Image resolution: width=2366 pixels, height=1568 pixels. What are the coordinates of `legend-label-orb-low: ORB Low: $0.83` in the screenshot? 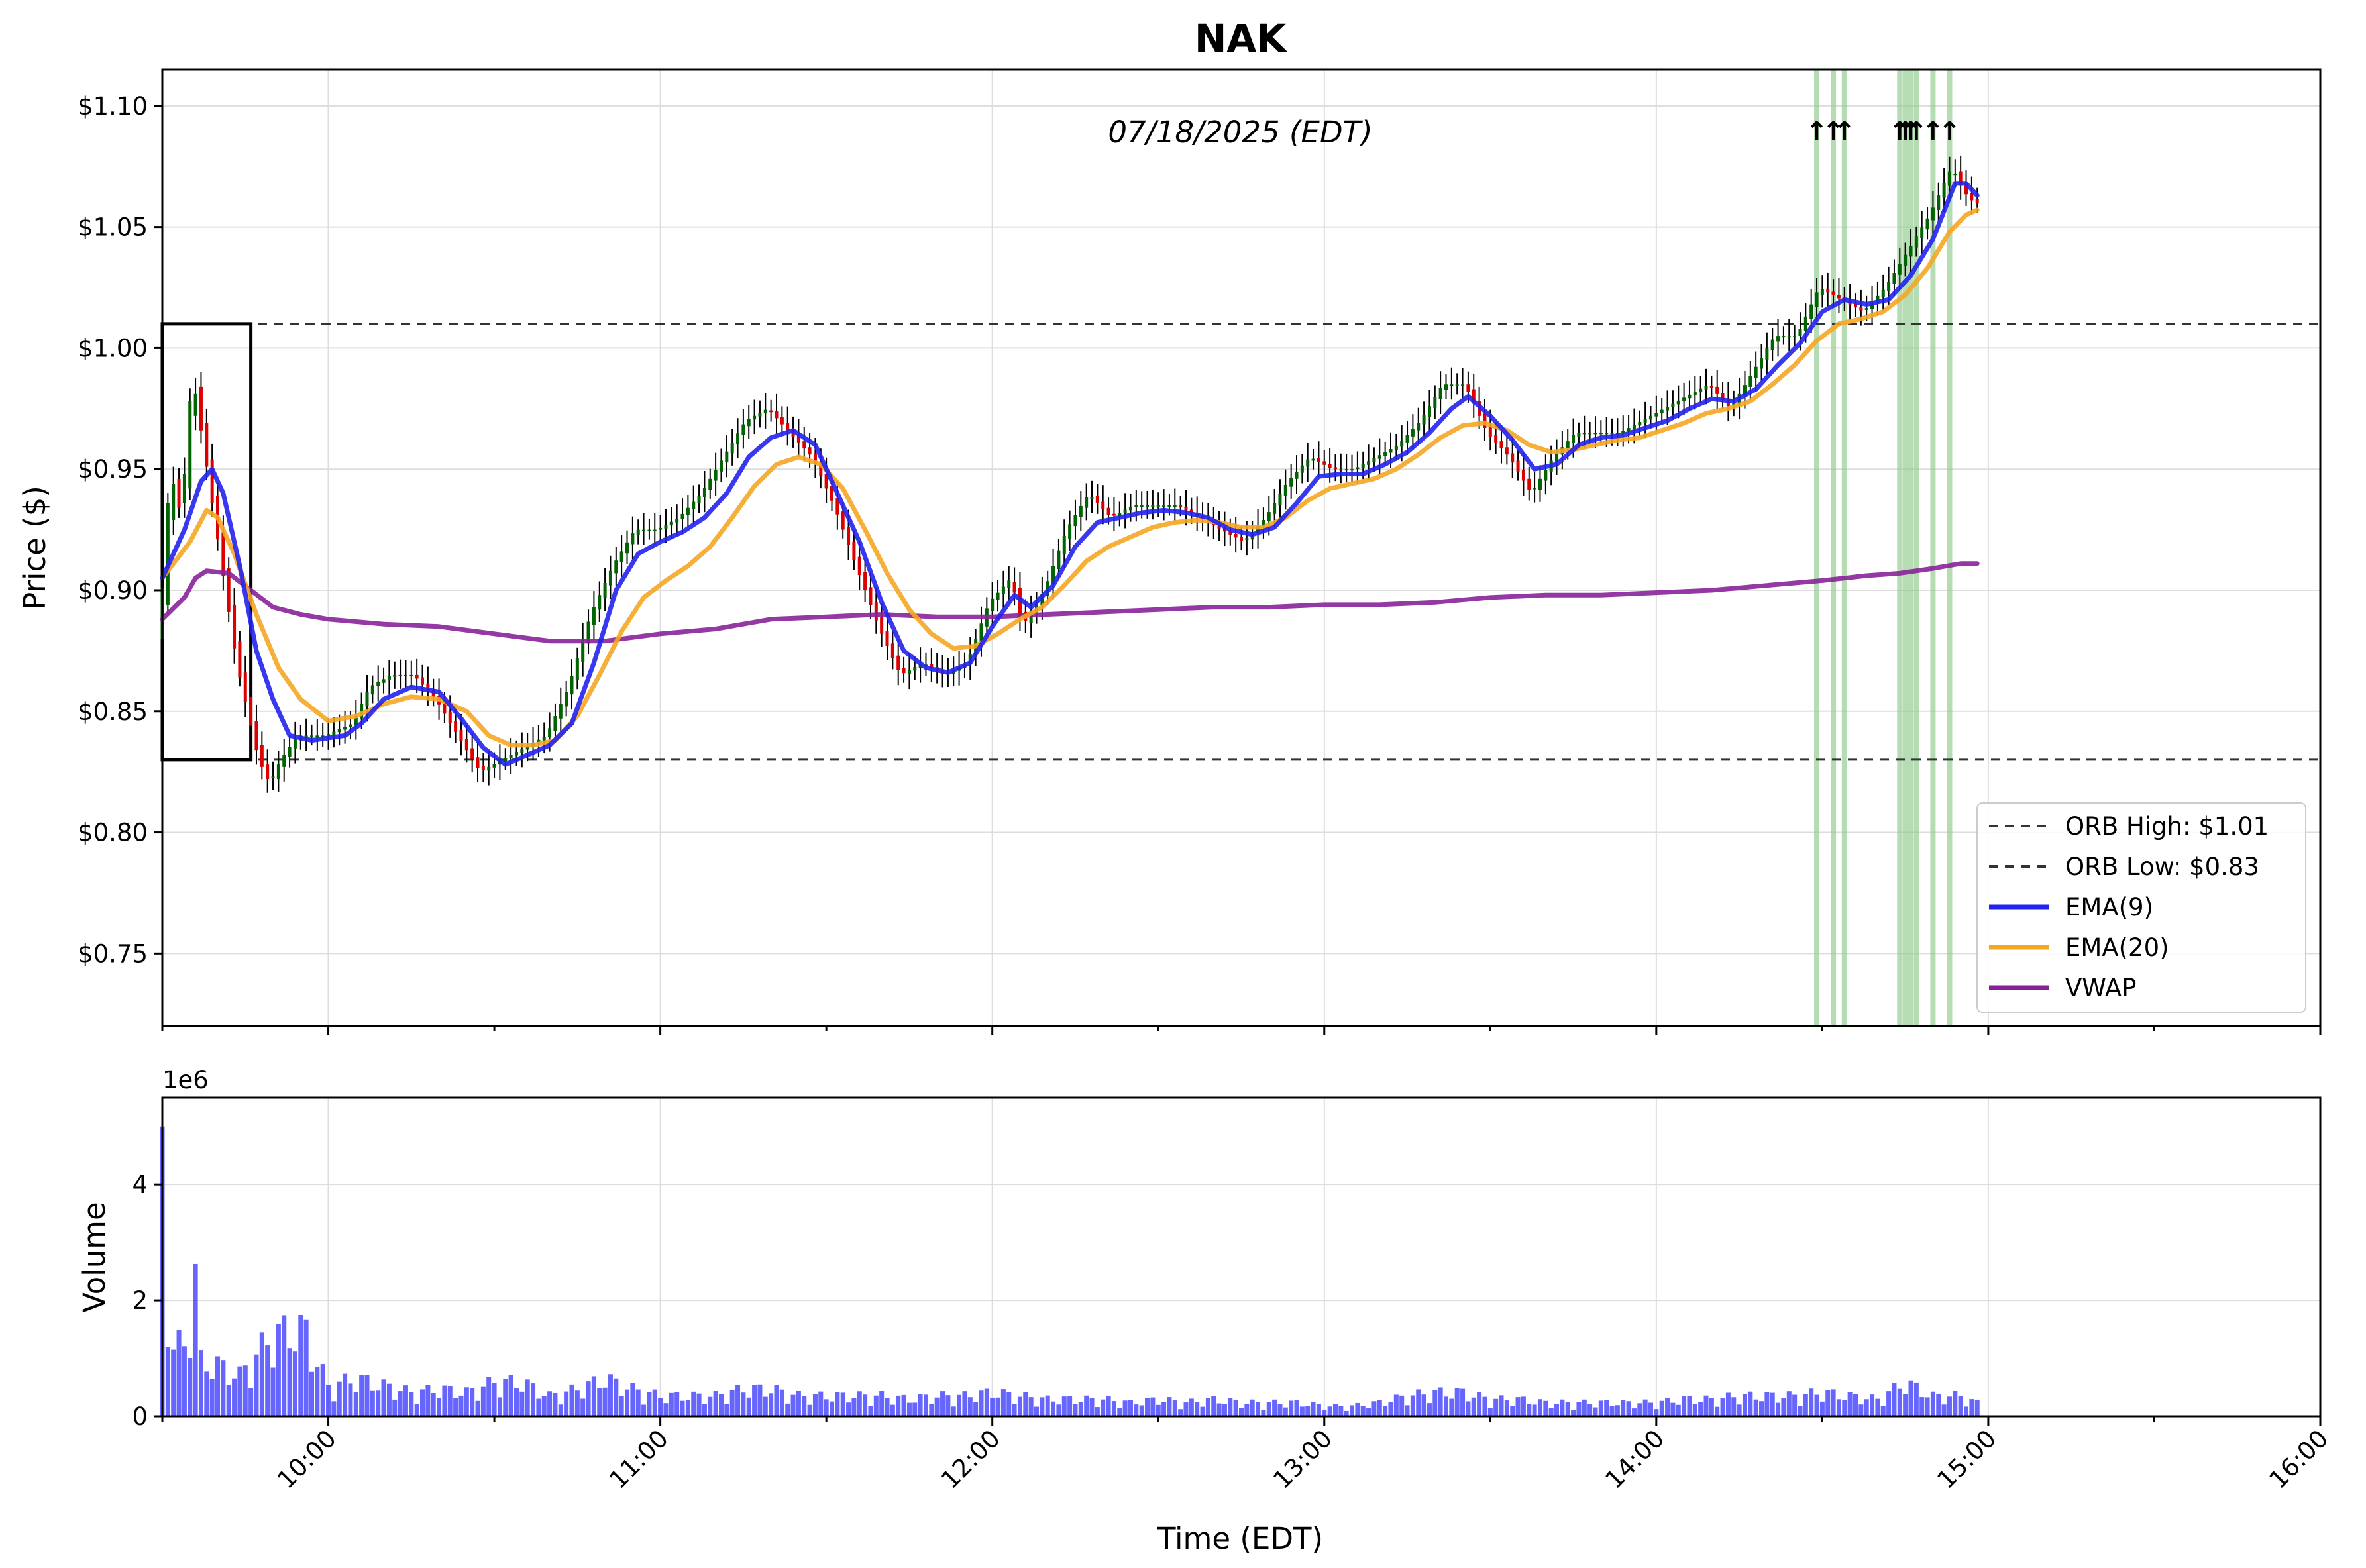 It's located at (2162, 867).